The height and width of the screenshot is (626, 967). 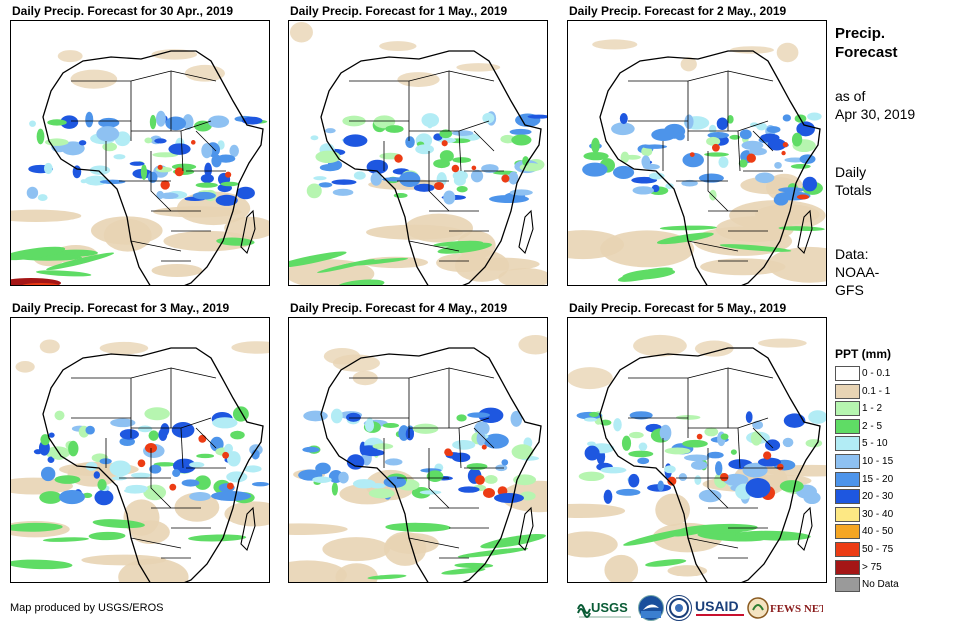 I want to click on sidebar-asof-date: Apr 30, 2019, so click(x=875, y=114).